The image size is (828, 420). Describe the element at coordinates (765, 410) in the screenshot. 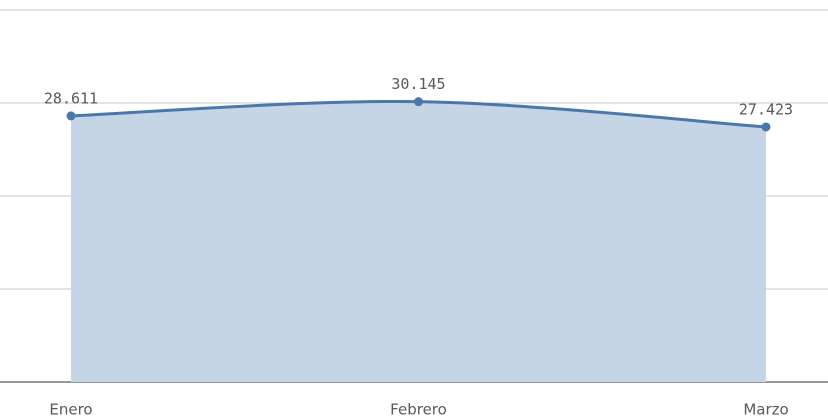

I see `x-tick-label: Marzo` at that location.